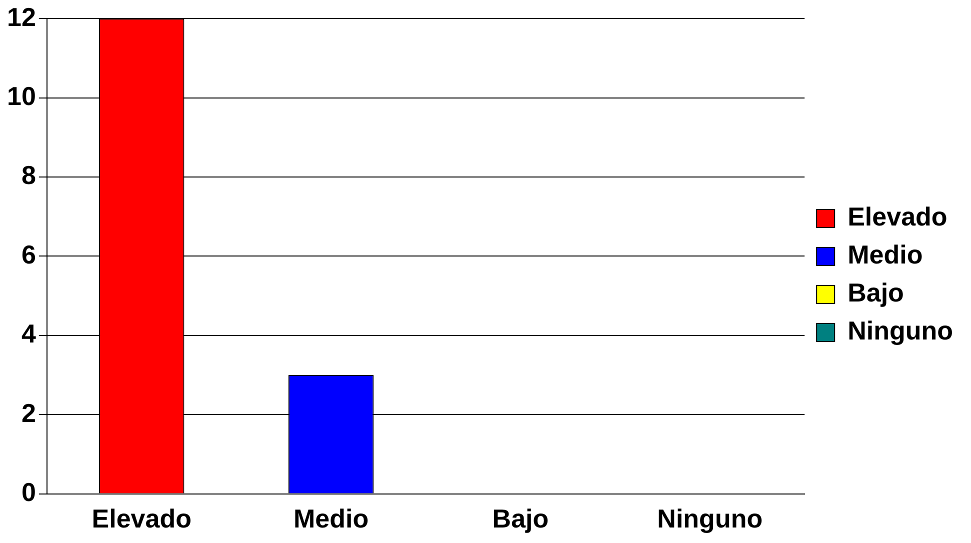 This screenshot has width=971, height=543. Describe the element at coordinates (21, 17) in the screenshot. I see `y-tick-label: 12` at that location.